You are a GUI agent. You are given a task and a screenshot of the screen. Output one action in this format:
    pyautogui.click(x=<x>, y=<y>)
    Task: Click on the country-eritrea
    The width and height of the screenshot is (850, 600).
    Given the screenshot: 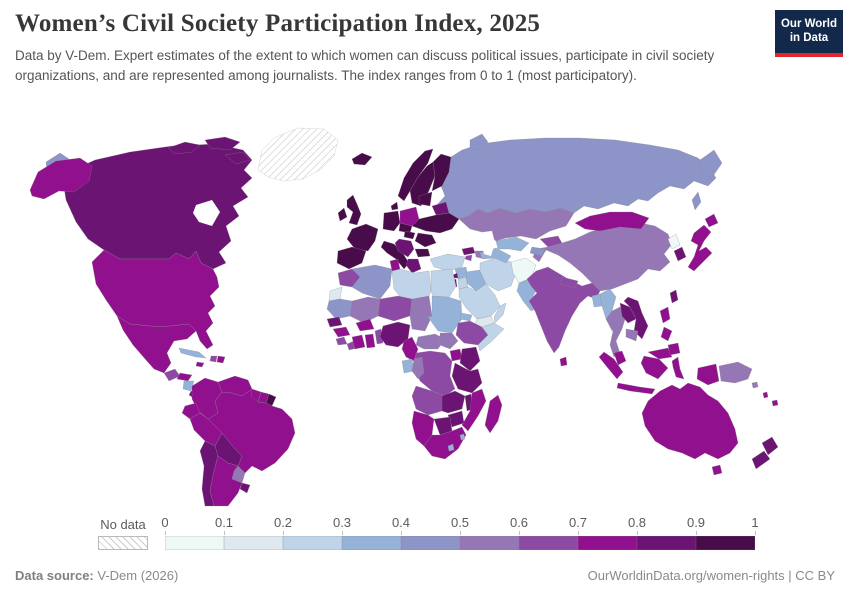 What is the action you would take?
    pyautogui.click(x=466, y=317)
    